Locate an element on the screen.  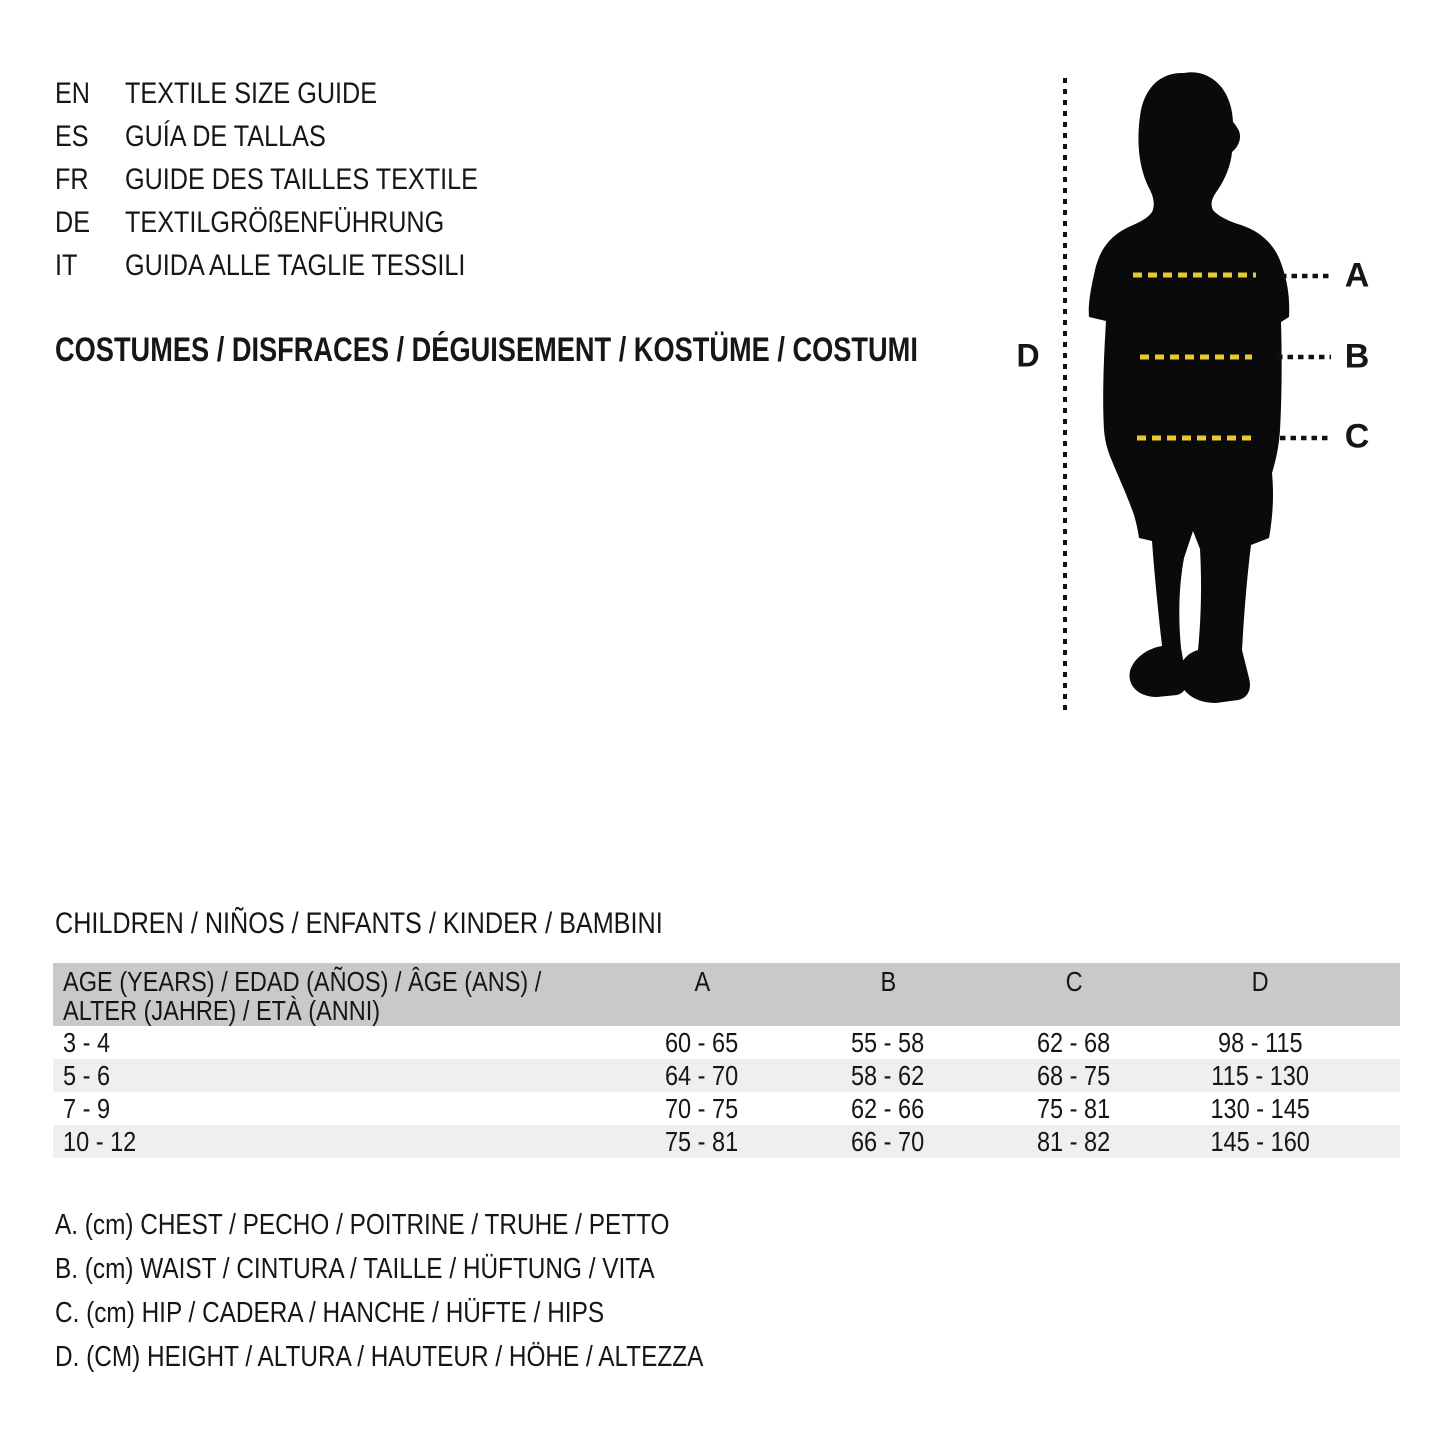
language-code: IT is located at coordinates (66, 265).